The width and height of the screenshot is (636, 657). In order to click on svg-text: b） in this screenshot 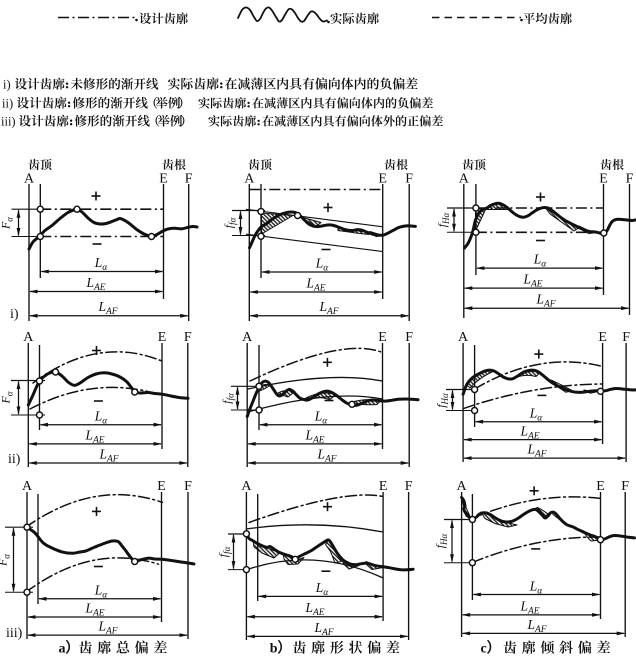, I will do `click(281, 649)`.